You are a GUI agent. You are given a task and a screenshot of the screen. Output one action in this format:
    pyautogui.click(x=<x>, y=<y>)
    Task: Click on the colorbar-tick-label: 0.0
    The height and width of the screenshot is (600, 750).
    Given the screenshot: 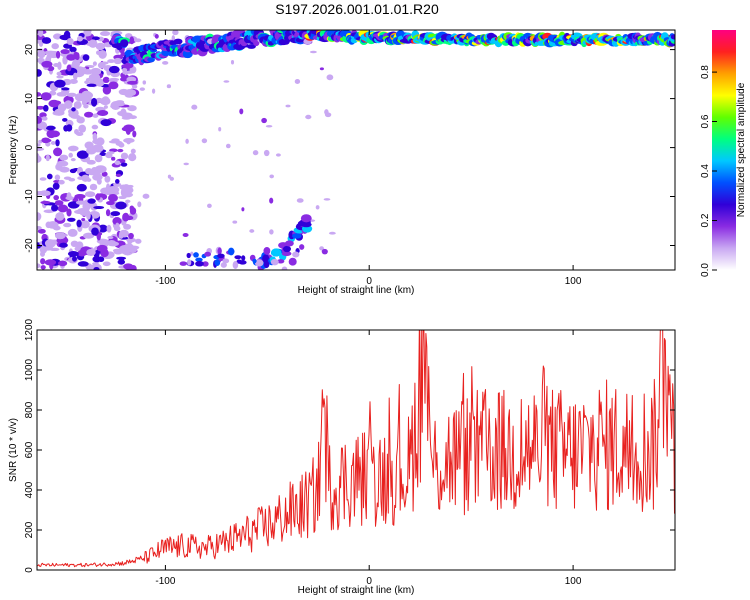 What is the action you would take?
    pyautogui.click(x=705, y=270)
    